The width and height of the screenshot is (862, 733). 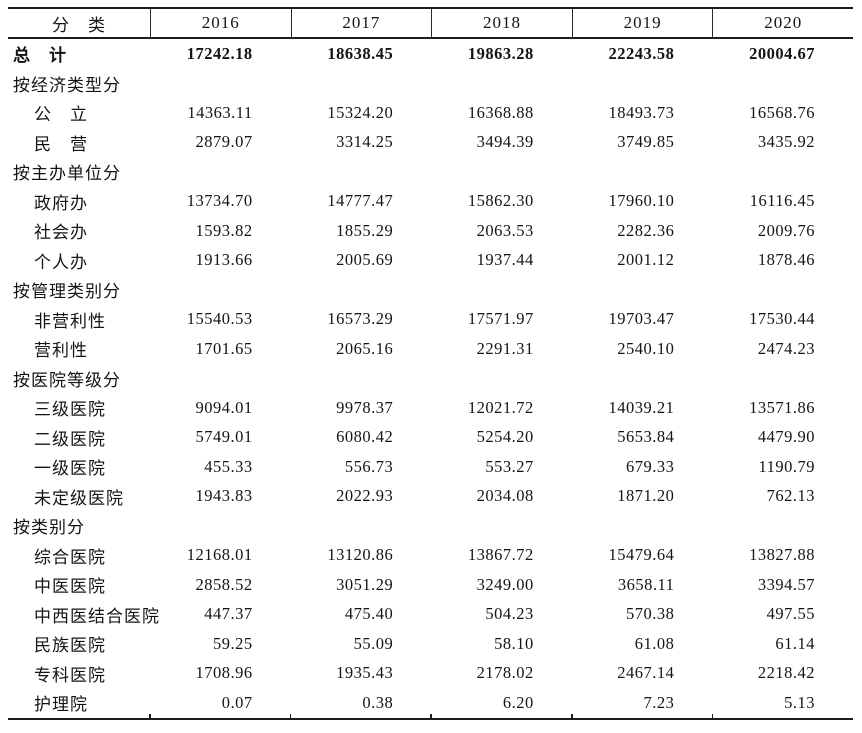 What do you see at coordinates (505, 260) in the screenshot?
I see `value-cell-2018: 1937.44` at bounding box center [505, 260].